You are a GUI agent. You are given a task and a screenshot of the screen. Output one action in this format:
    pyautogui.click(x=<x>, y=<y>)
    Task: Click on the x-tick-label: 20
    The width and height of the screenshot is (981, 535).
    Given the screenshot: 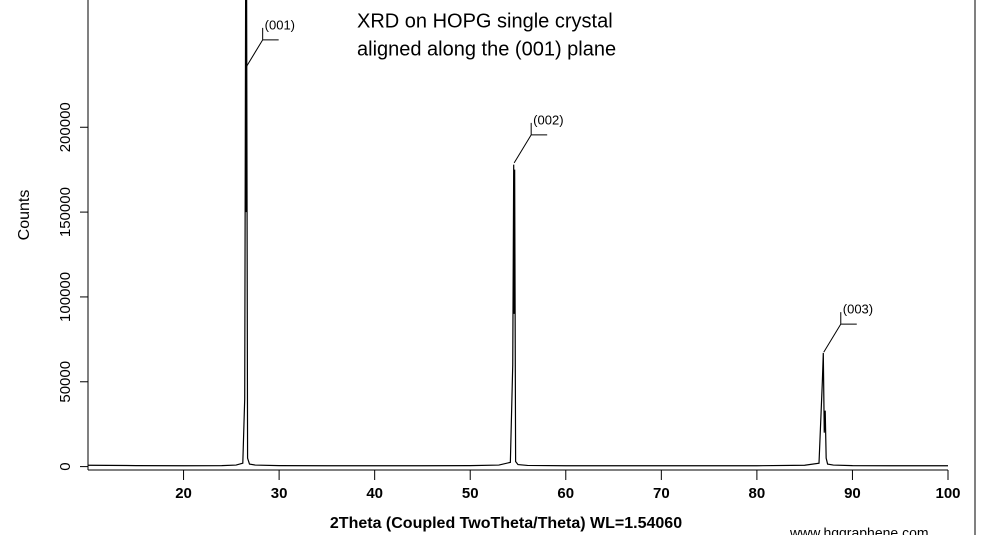 What is the action you would take?
    pyautogui.click(x=183, y=493)
    